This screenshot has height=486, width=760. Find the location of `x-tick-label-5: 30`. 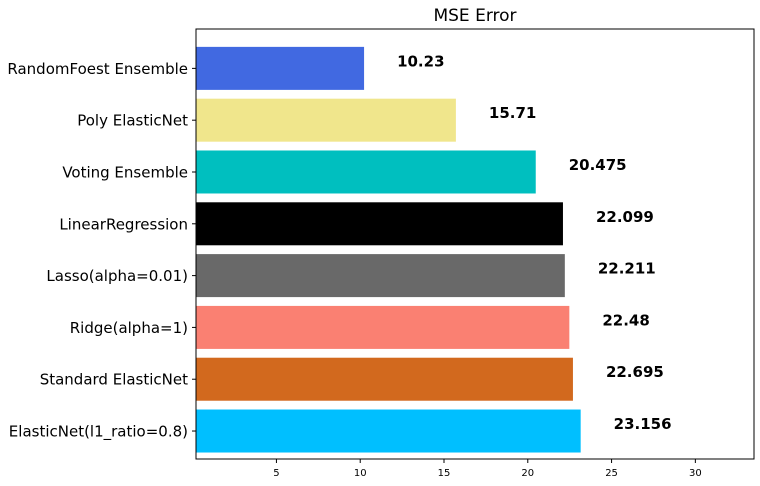

x-tick-label-5: 30 is located at coordinates (695, 473).